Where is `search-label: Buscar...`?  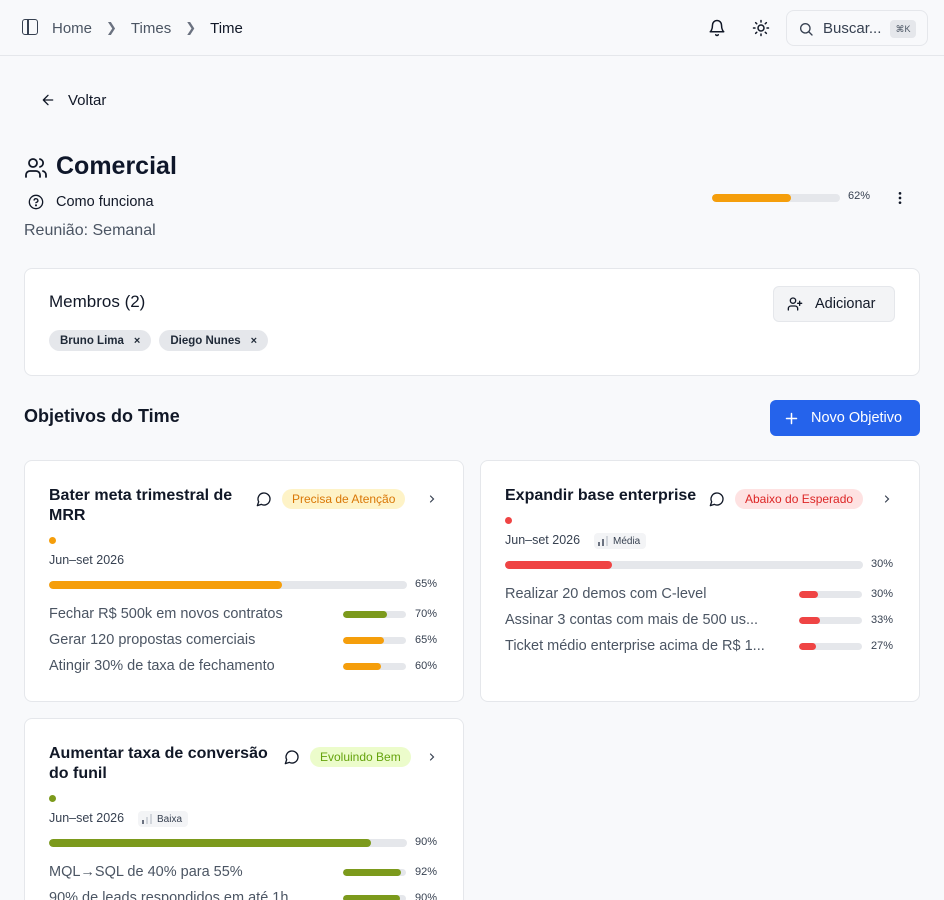
search-label: Buscar... is located at coordinates (852, 28).